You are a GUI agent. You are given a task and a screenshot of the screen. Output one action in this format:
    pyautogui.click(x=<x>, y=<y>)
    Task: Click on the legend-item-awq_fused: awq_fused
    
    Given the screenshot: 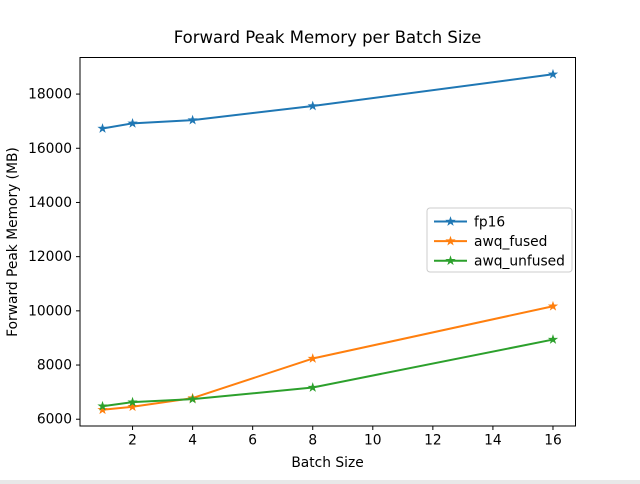 What is the action you would take?
    pyautogui.click(x=490, y=242)
    